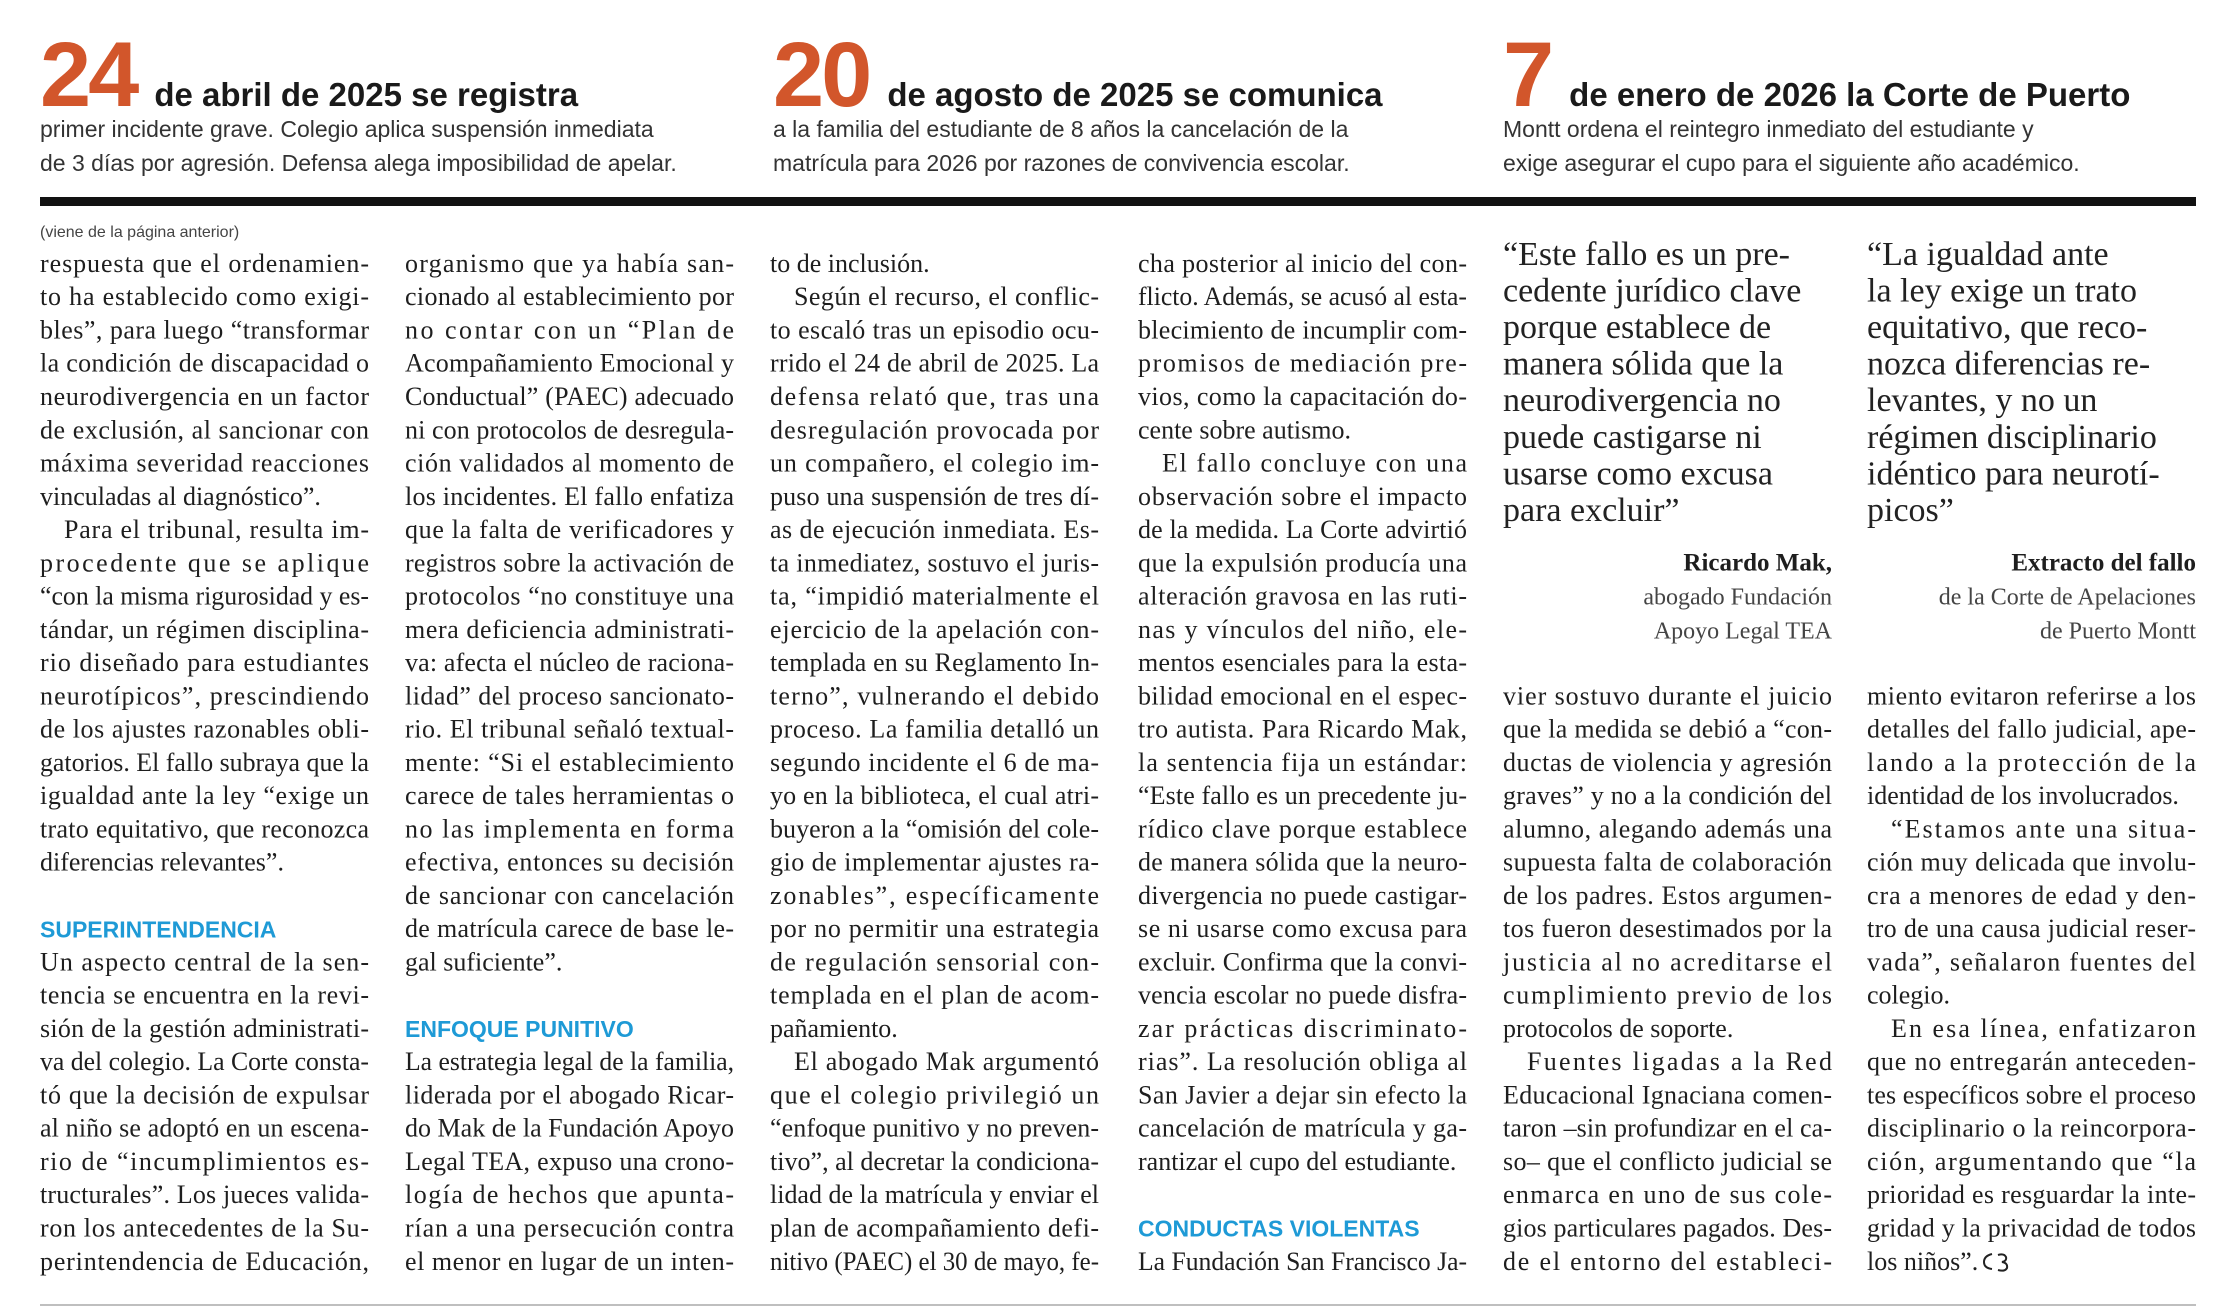 Image resolution: width=2232 pixels, height=1312 pixels. Describe the element at coordinates (1638, 473) in the screenshot. I see `pull-quote-line: usarse como excusa` at that location.